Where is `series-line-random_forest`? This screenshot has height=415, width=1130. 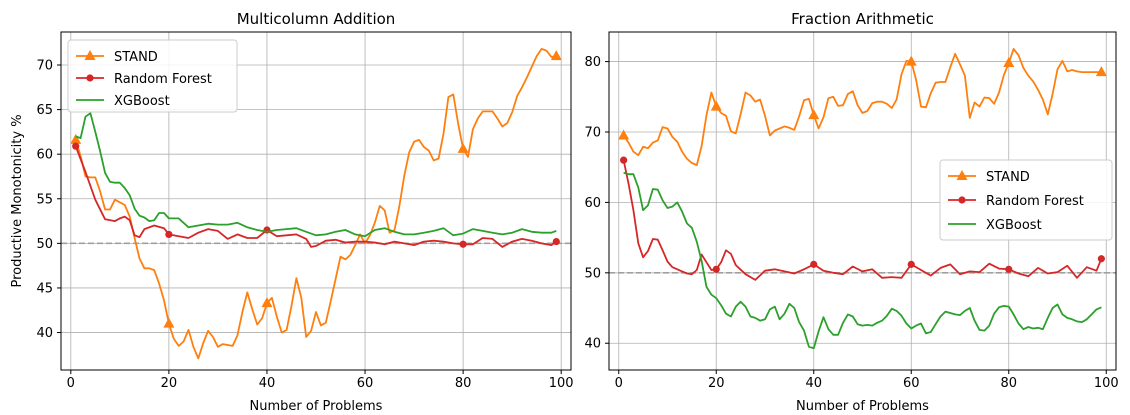
series-line-random_forest is located at coordinates (315, 196).